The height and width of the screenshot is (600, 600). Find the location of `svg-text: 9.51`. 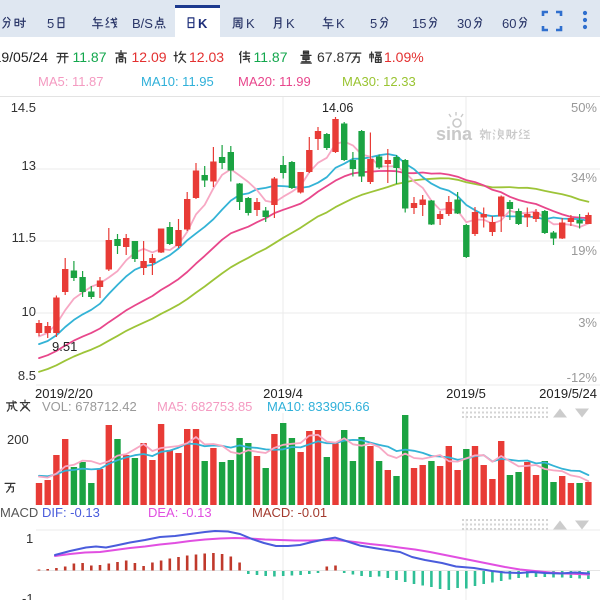

svg-text: 9.51 is located at coordinates (64, 346).